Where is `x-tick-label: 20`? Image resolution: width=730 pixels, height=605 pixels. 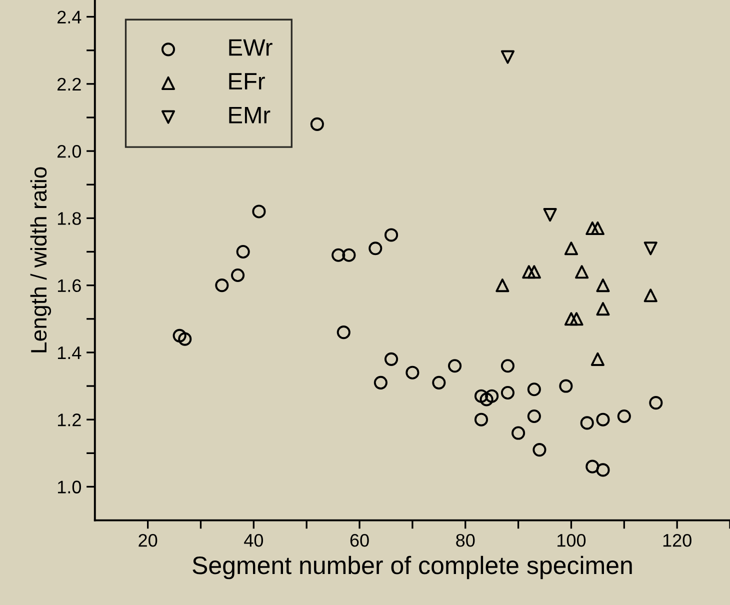
x-tick-label: 20 is located at coordinates (148, 540).